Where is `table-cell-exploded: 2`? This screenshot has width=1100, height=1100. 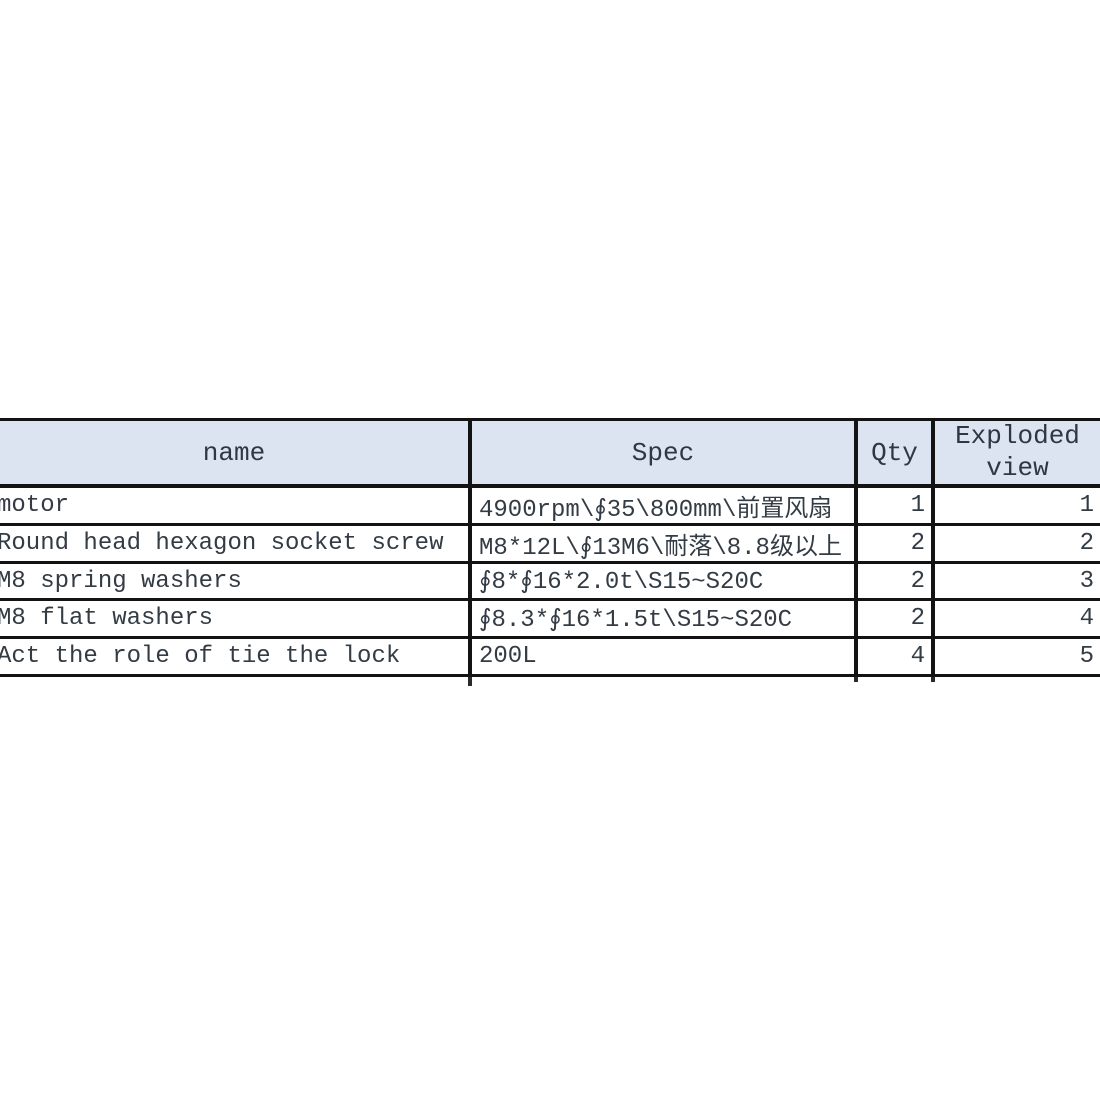
table-cell-exploded: 2 is located at coordinates (1017, 545).